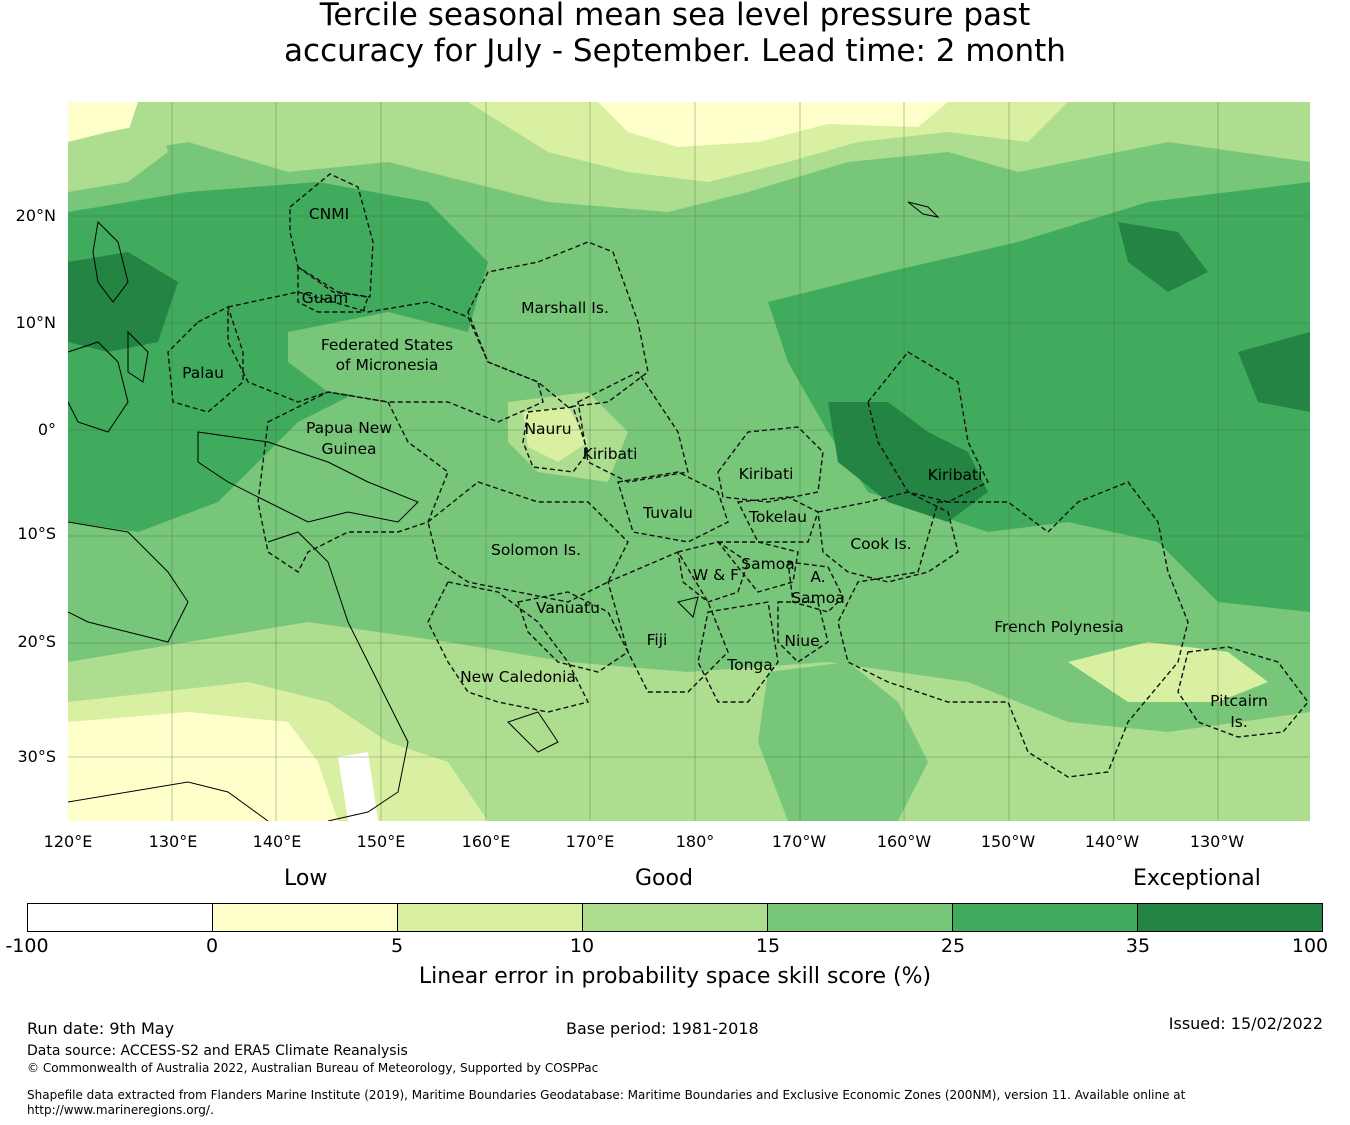  Describe the element at coordinates (329, 214) in the screenshot. I see `label-cnmi: CNMI` at that location.